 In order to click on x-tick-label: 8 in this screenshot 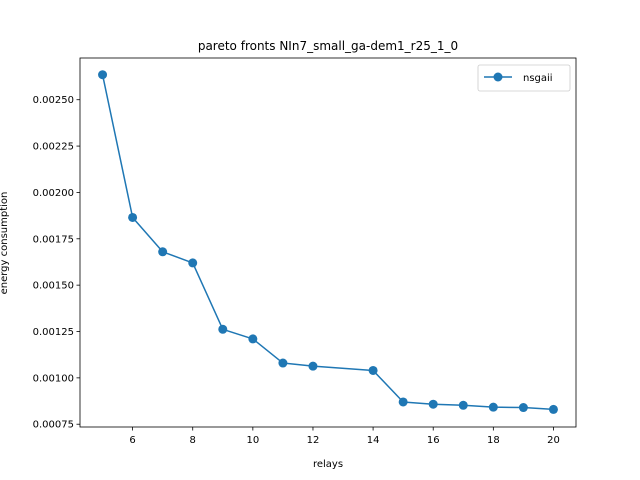, I will do `click(193, 440)`.